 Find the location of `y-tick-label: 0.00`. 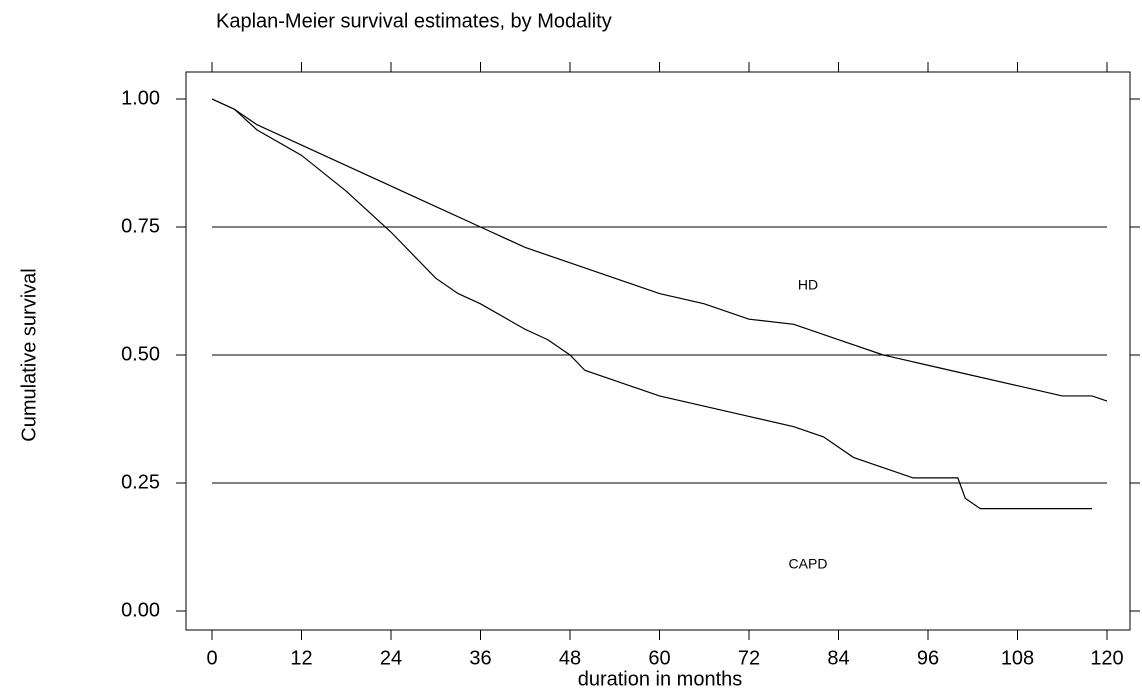

y-tick-label: 0.00 is located at coordinates (140, 610).